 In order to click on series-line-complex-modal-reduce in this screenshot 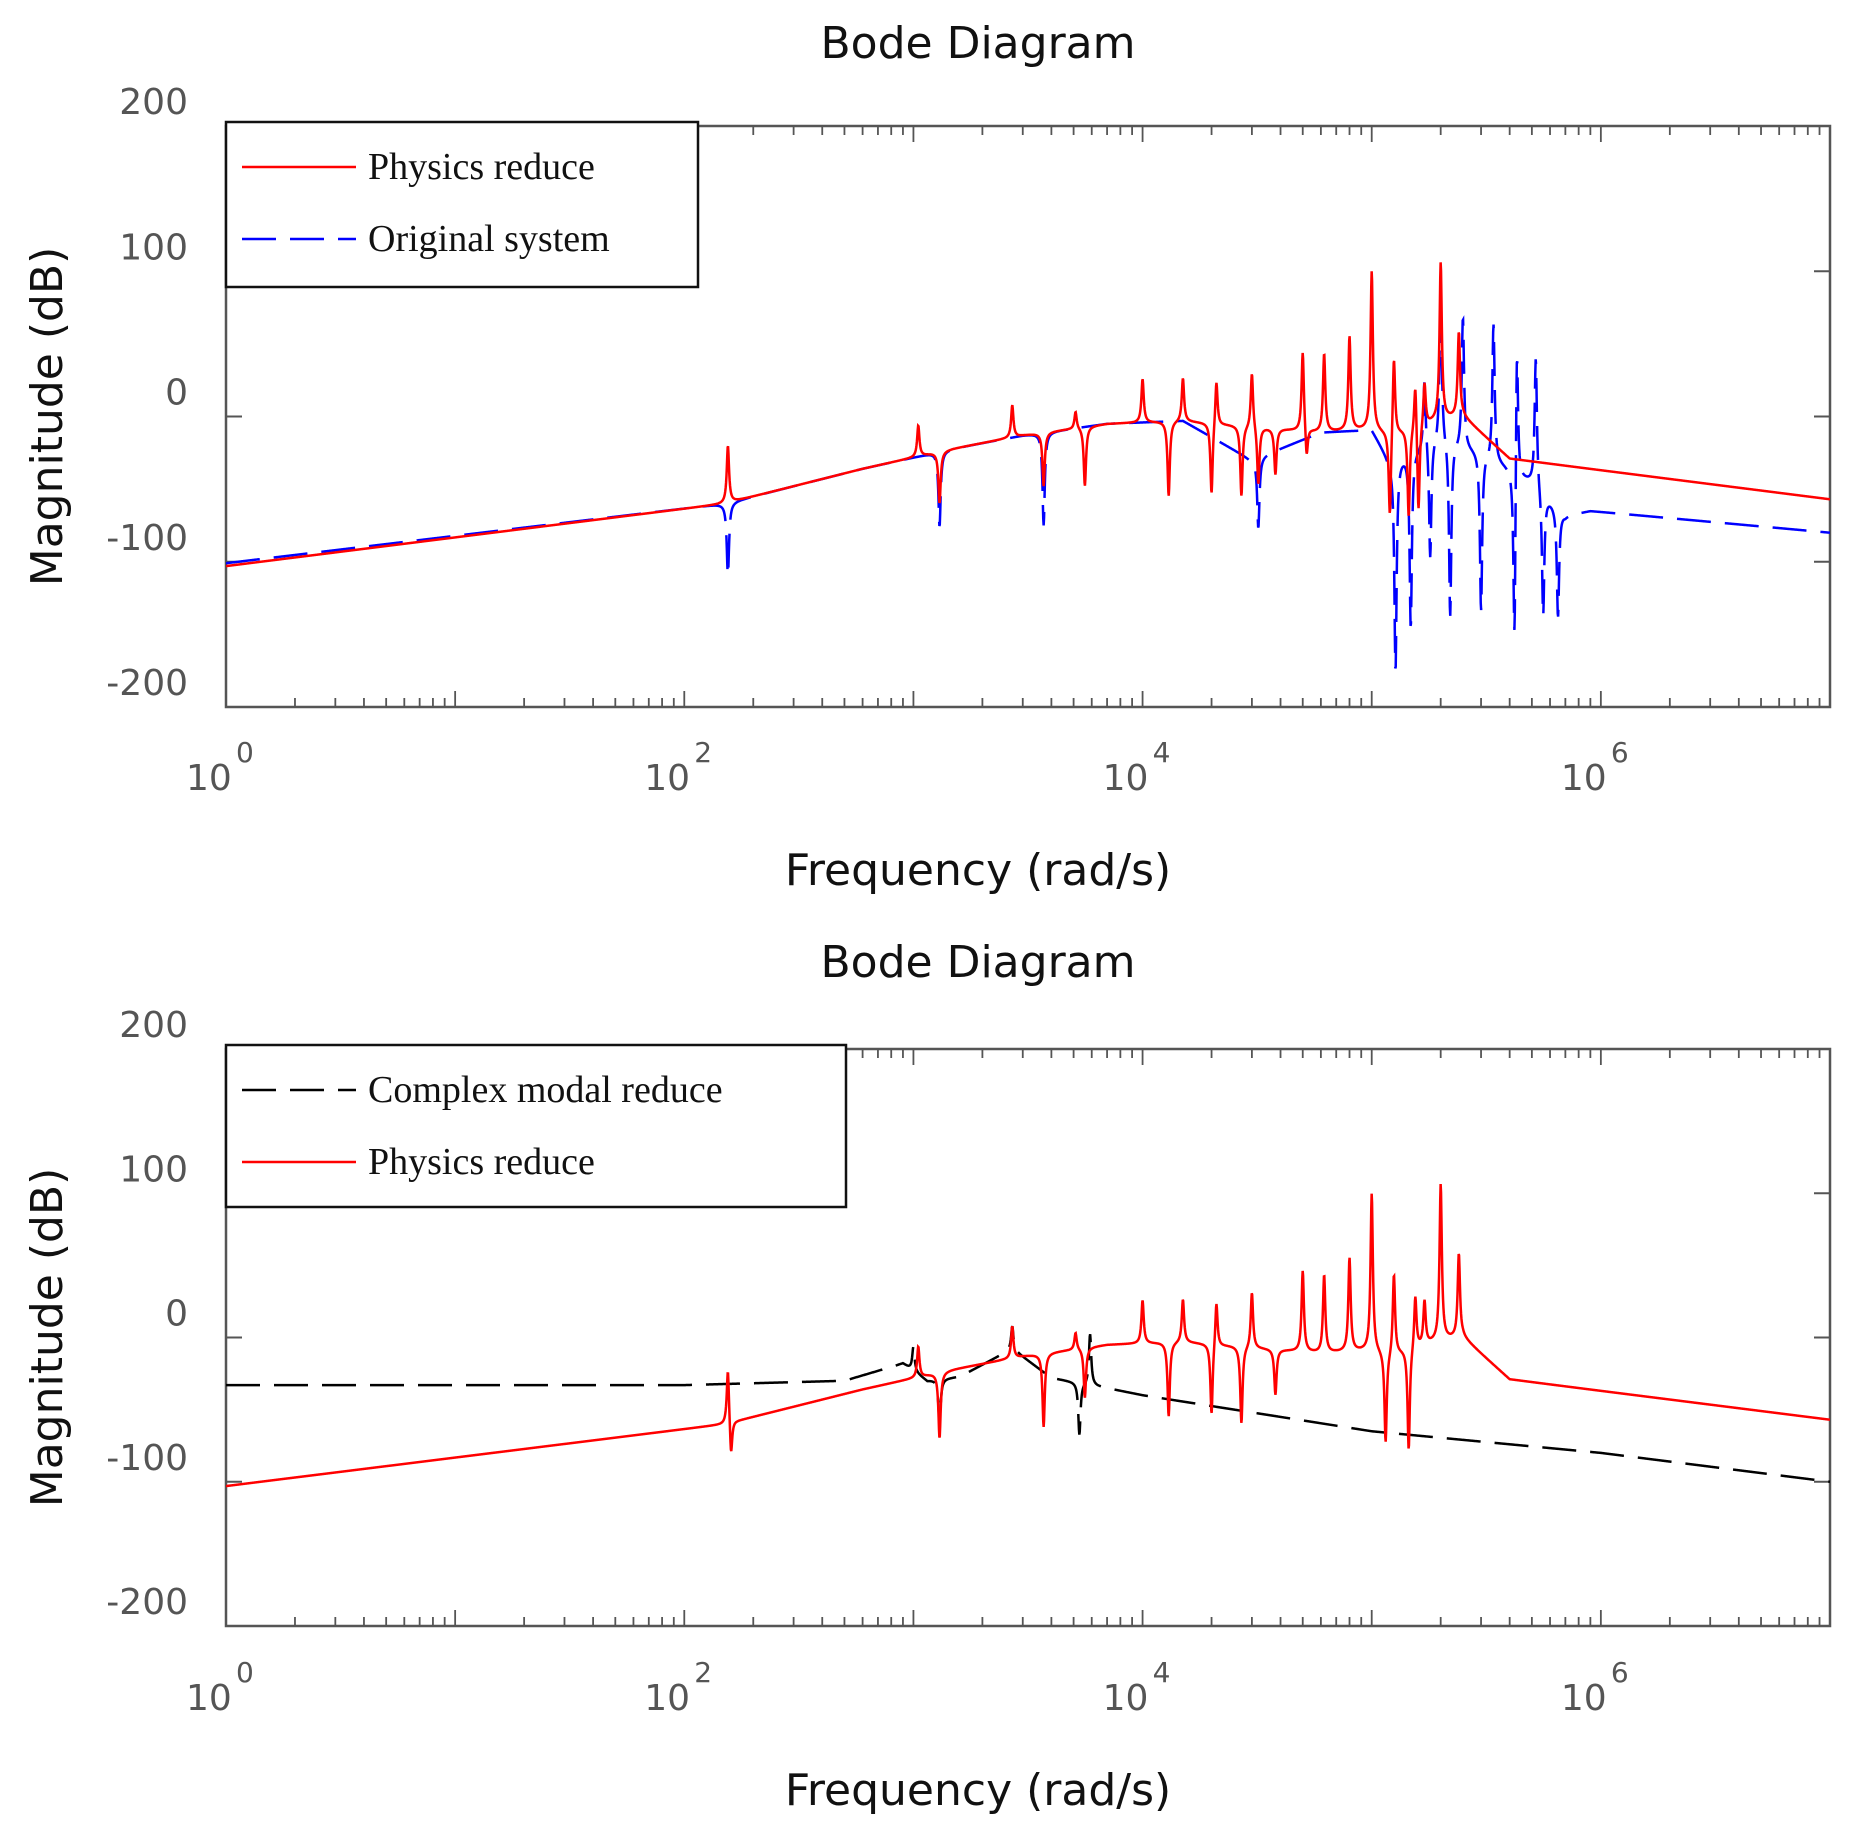, I will do `click(1028, 1404)`.